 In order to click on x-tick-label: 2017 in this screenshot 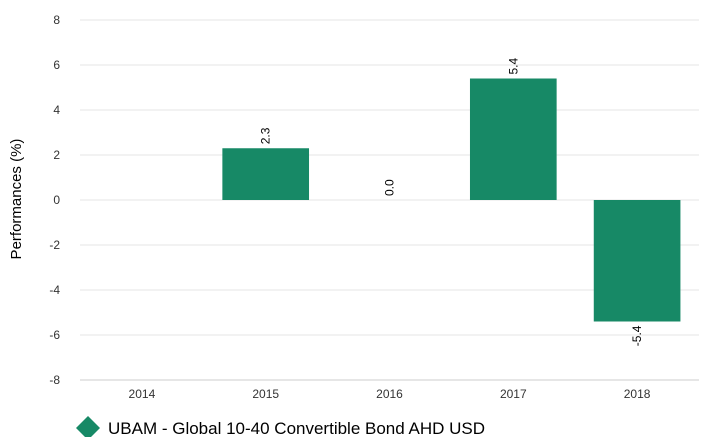, I will do `click(513, 394)`.